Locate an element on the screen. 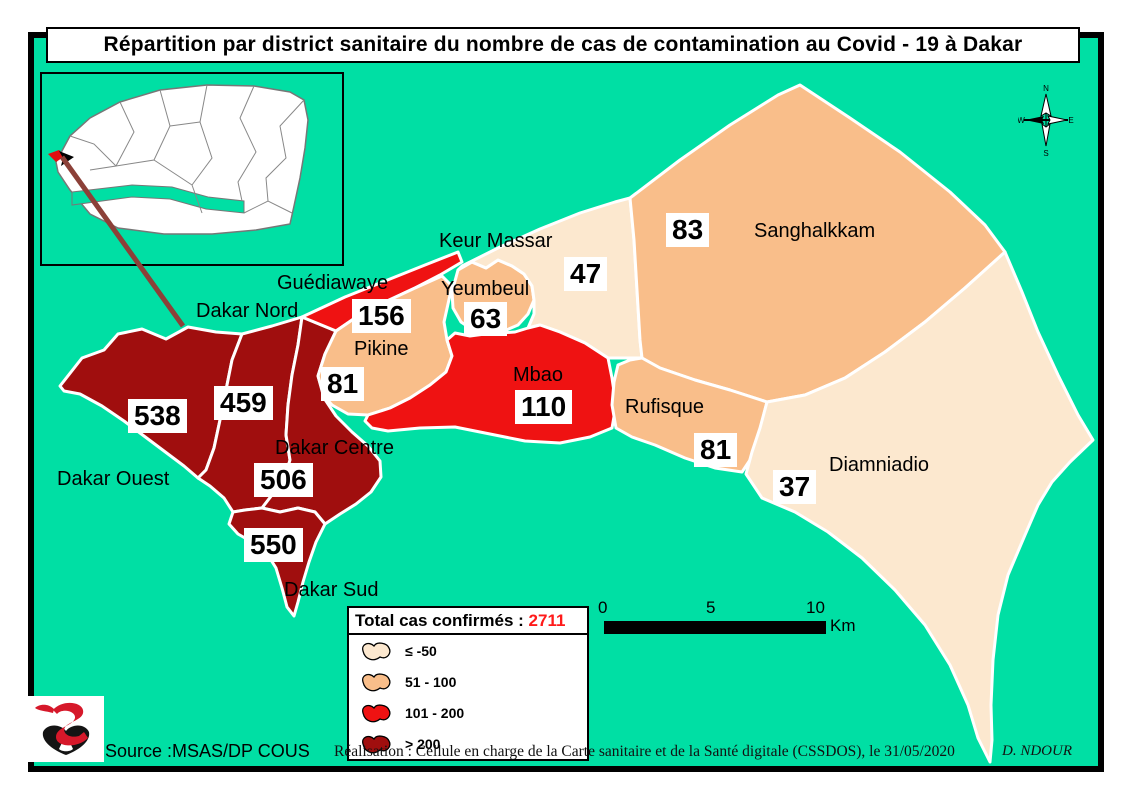 This screenshot has height=794, width=1122. source-text: Source :MSAS/DP COUS is located at coordinates (207, 751).